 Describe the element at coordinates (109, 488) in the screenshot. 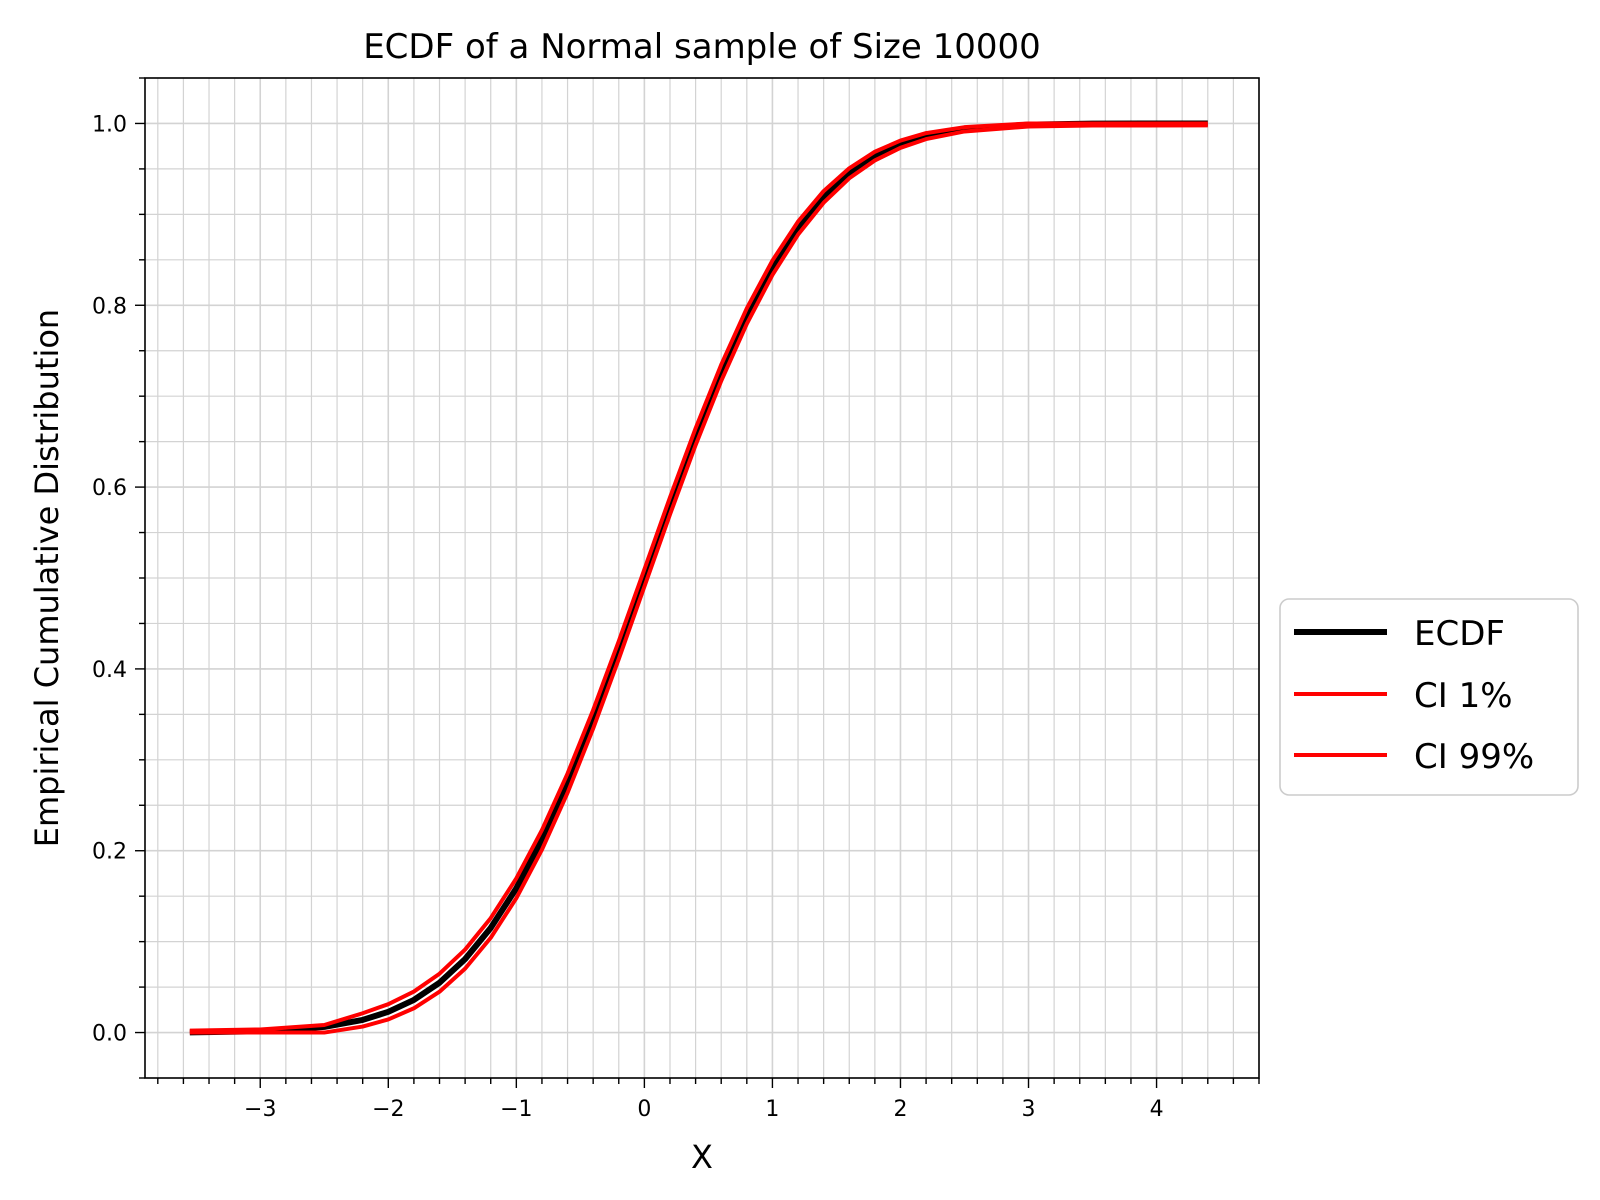

I see `y-tick-label: 0.6` at that location.